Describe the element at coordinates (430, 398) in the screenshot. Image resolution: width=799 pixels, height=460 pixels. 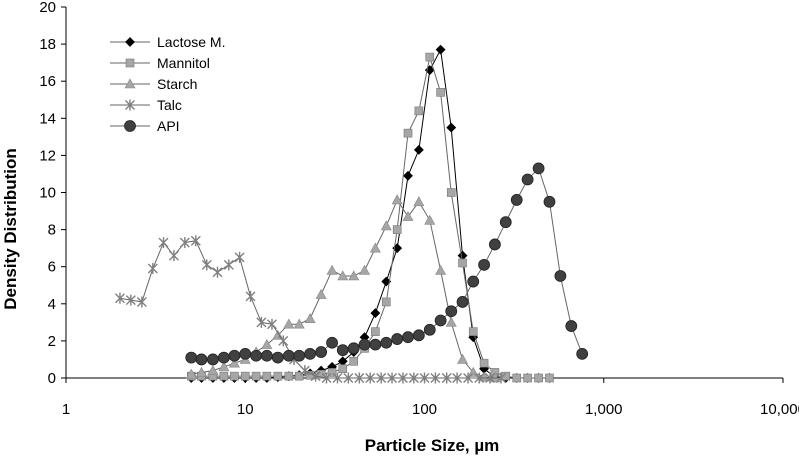
I see `x-ticks: 1 10 100 1,000 10,000` at that location.